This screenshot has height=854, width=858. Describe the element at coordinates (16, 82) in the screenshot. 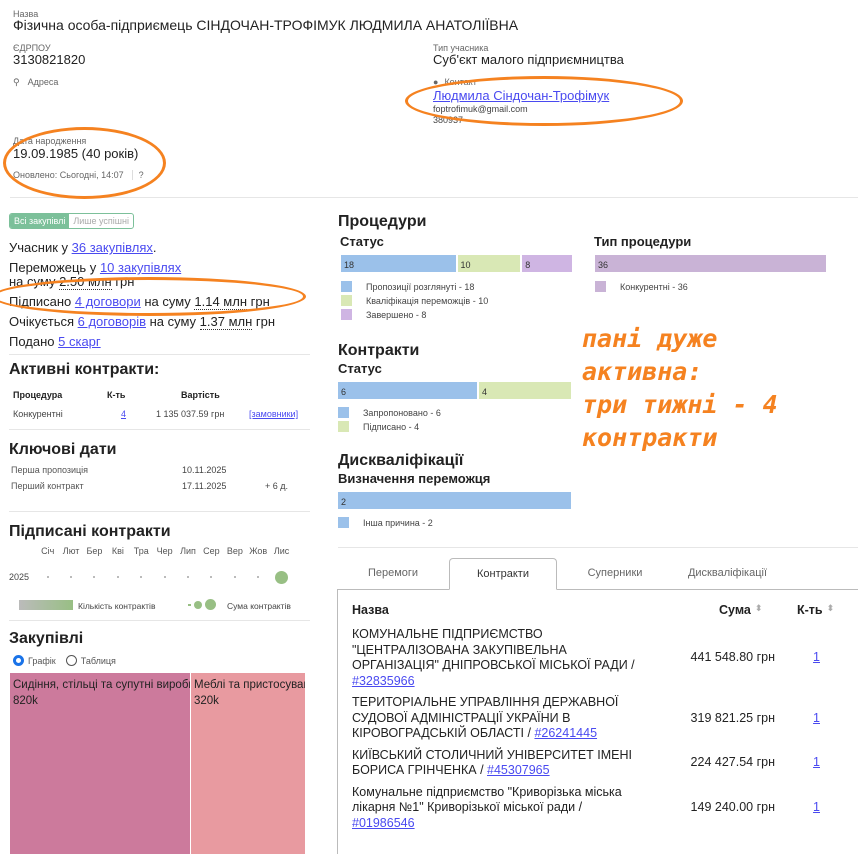

I see `map-pin-icon: ⚲` at that location.